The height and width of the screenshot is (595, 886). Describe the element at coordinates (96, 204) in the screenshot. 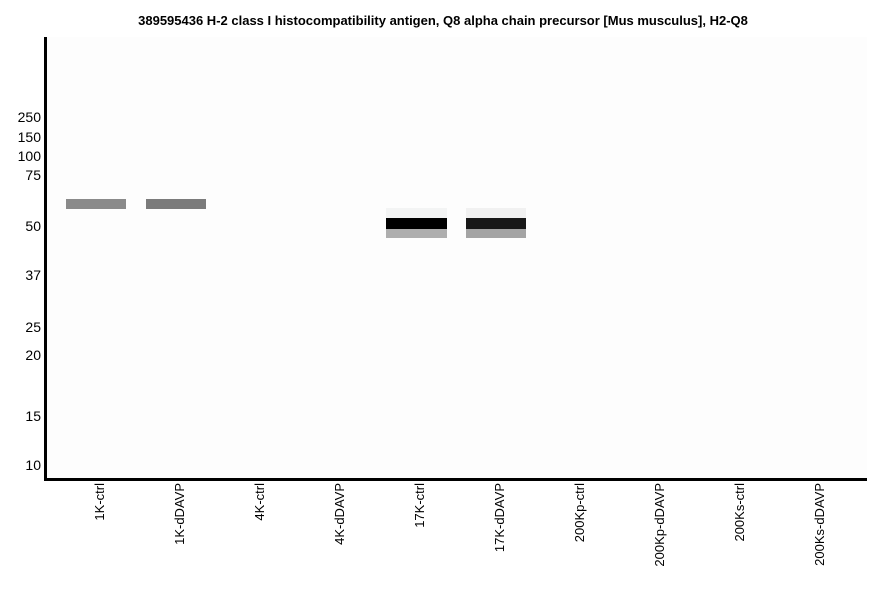

I see `gel-band-1K-ctrl` at that location.